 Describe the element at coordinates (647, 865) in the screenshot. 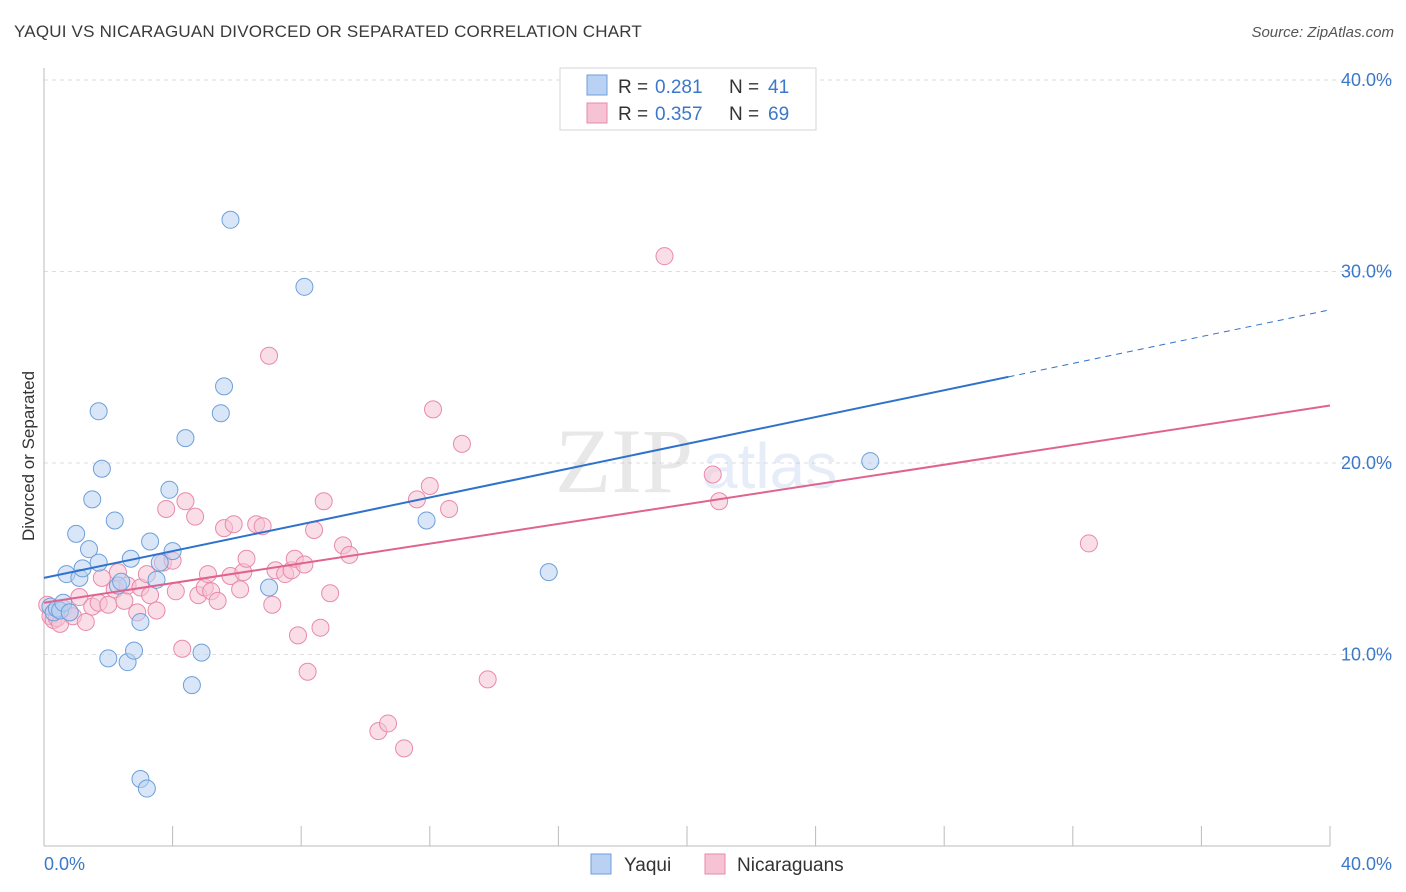

I see `legend-yaqui-label: Yaqui` at that location.